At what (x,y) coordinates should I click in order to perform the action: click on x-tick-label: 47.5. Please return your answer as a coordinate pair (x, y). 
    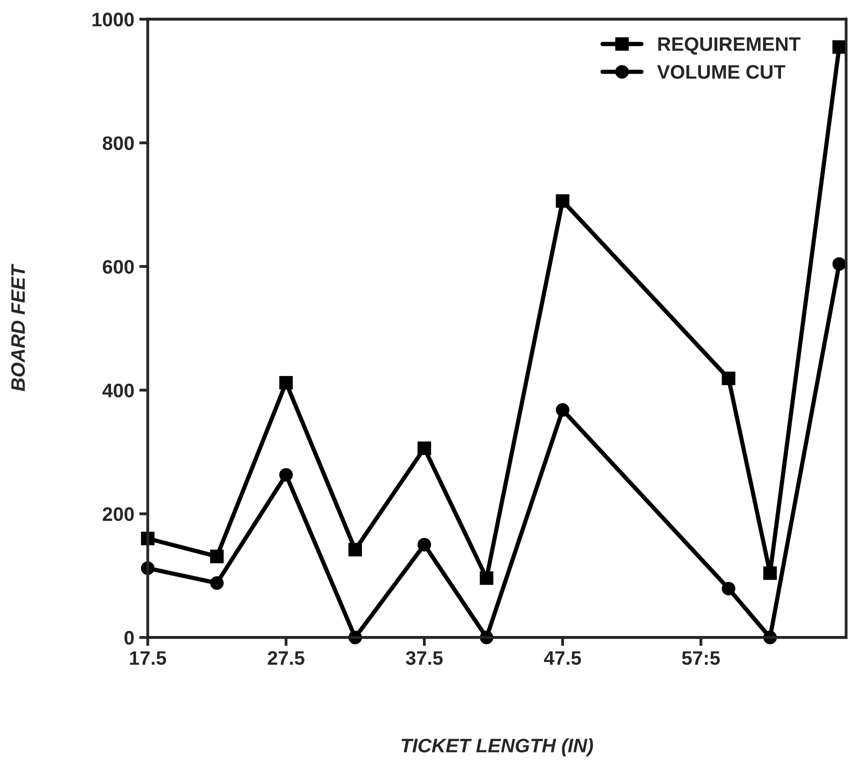
    Looking at the image, I should click on (562, 658).